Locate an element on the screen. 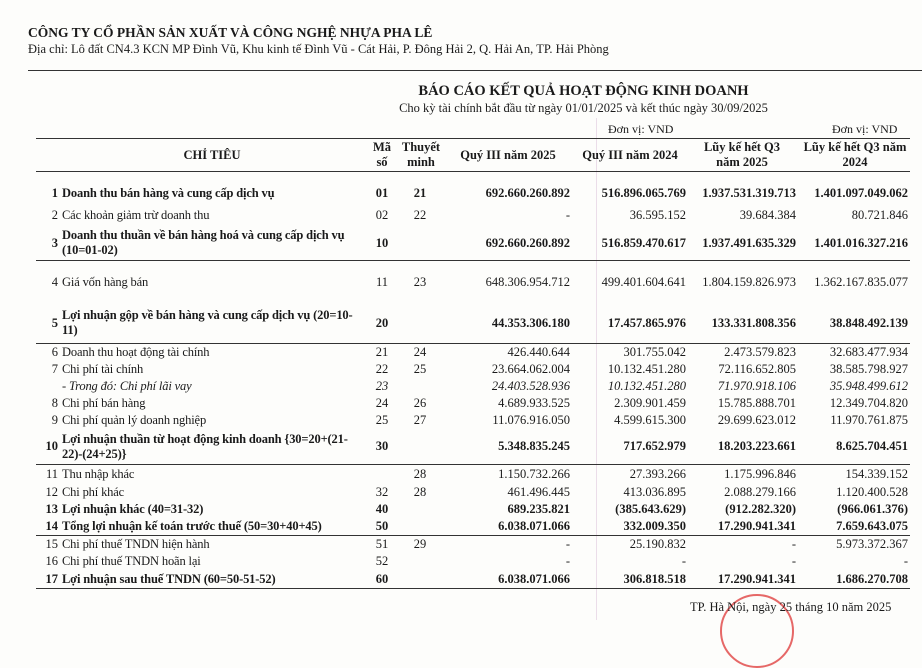 Image resolution: width=922 pixels, height=668 pixels. value-ytd-2025: 18.203.223.661 is located at coordinates (756, 446).